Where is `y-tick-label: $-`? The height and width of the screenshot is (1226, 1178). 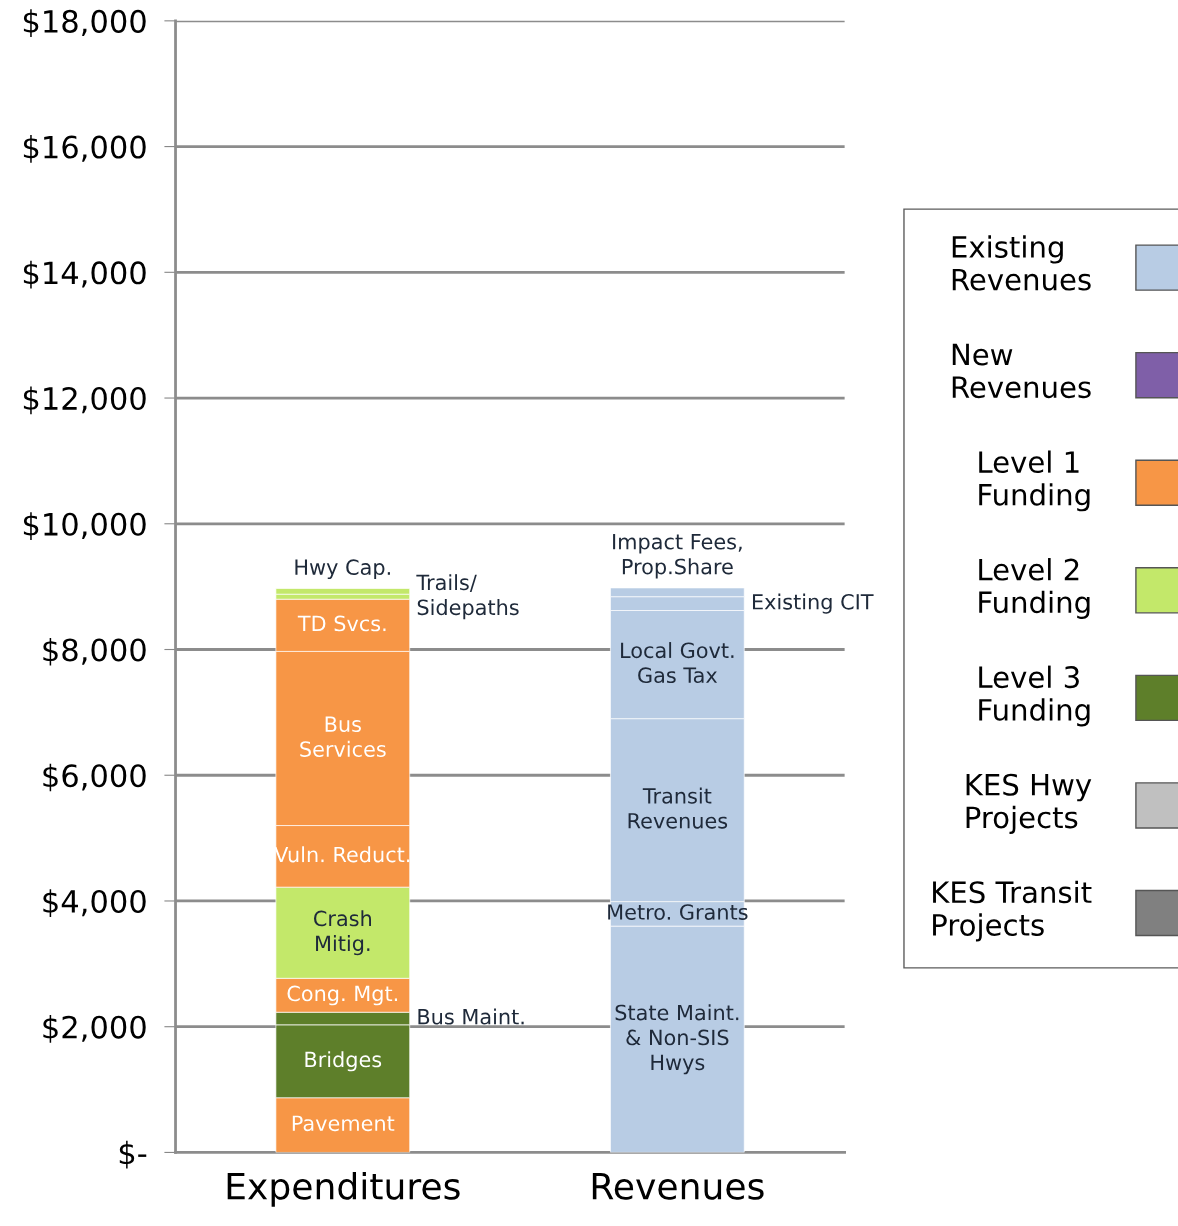 y-tick-label: $- is located at coordinates (133, 1154).